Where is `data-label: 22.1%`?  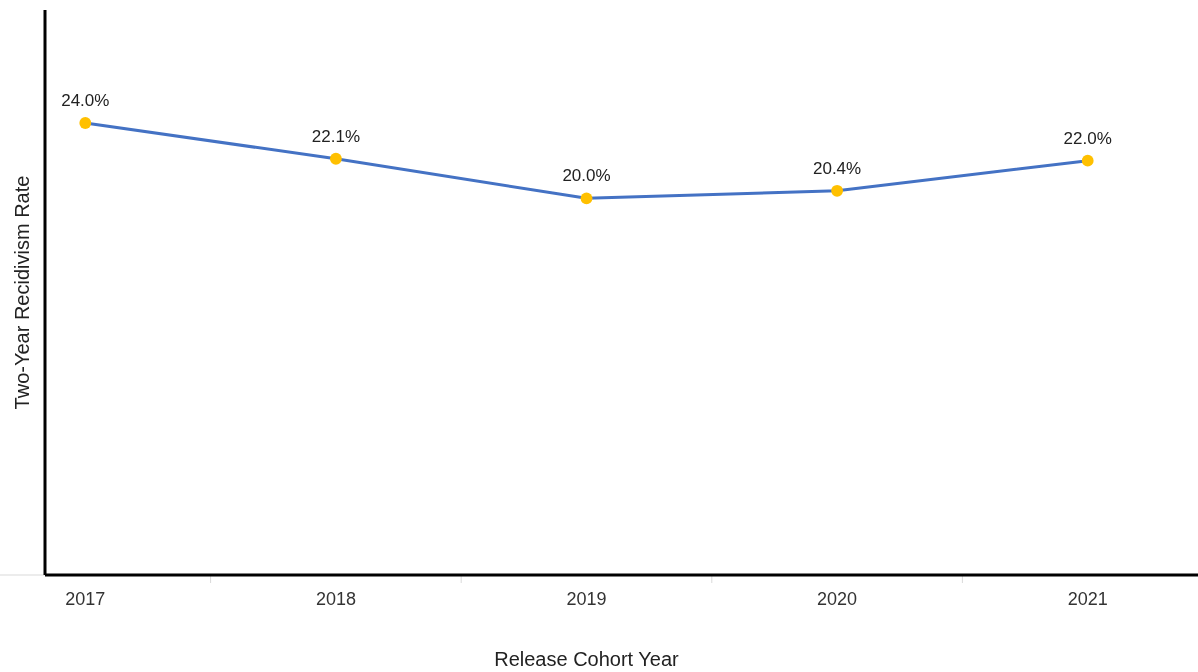
data-label: 22.1% is located at coordinates (335, 136).